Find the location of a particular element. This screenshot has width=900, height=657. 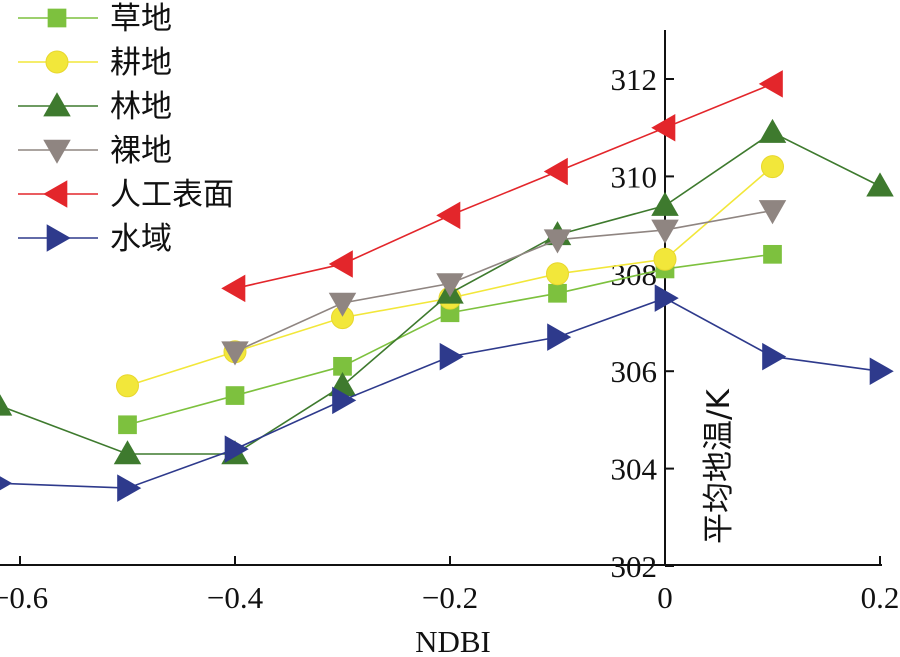

y-tick-label: 302 is located at coordinates (634, 566).